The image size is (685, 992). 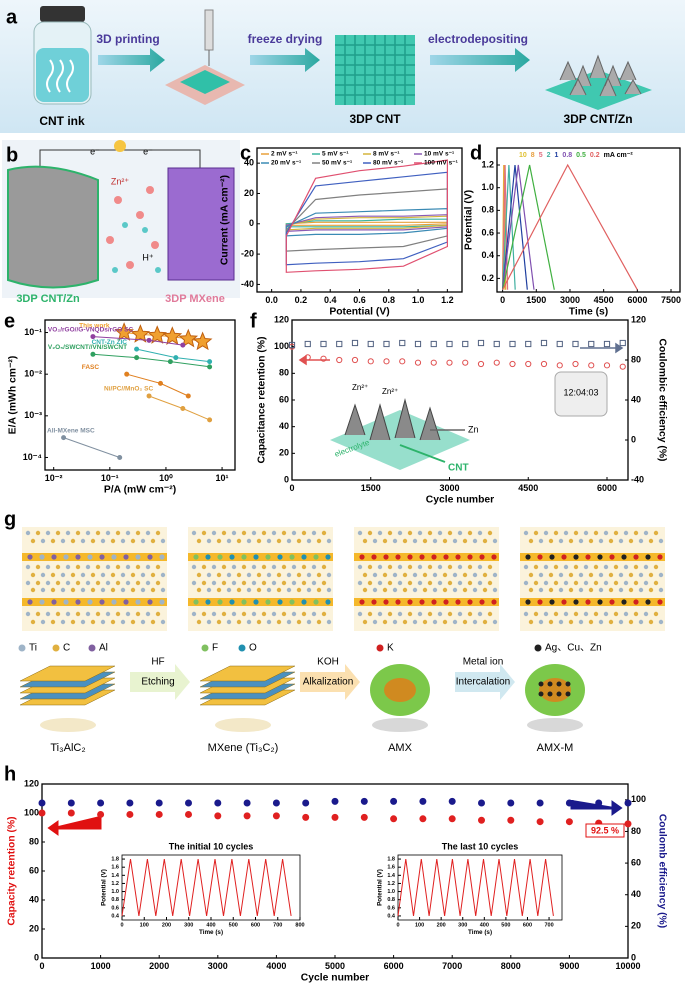 I want to click on y-tick-label: 1.8, so click(x=391, y=860).